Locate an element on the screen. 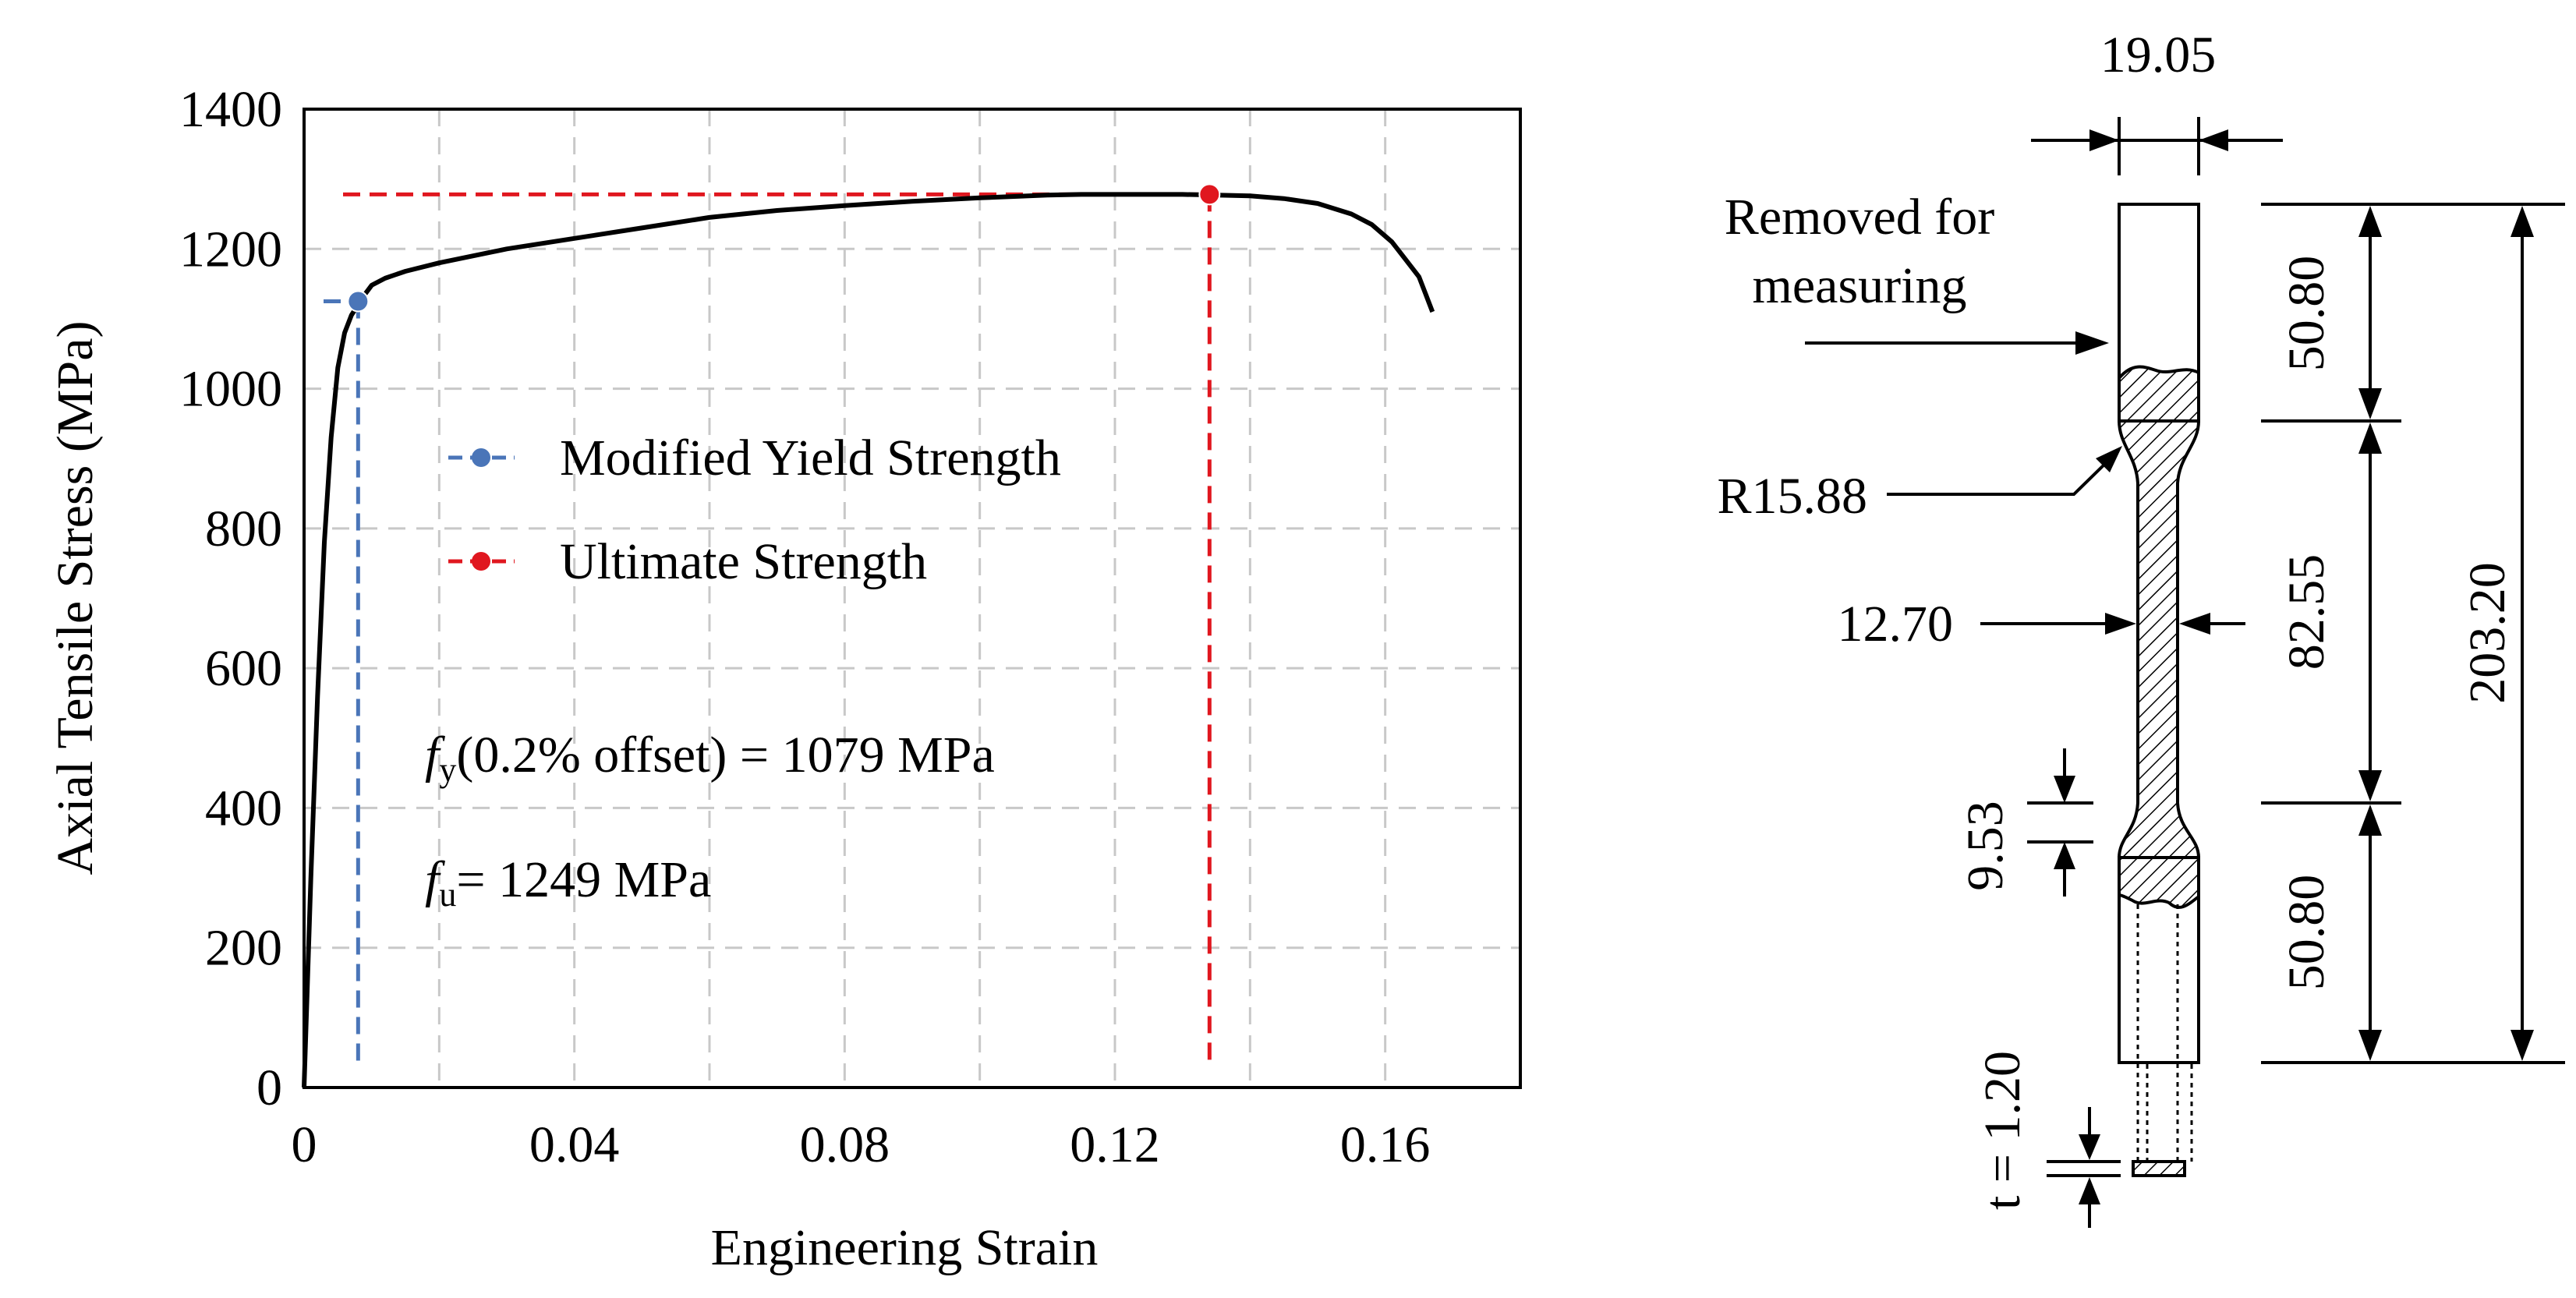 The width and height of the screenshot is (2576, 1298). y-tick-label: 200 is located at coordinates (243, 948).